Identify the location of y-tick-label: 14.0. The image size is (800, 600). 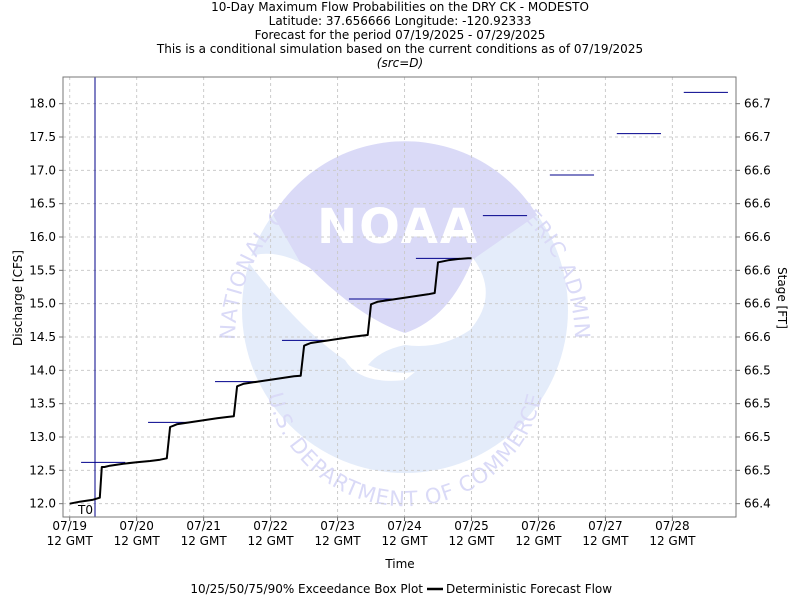
(42, 370).